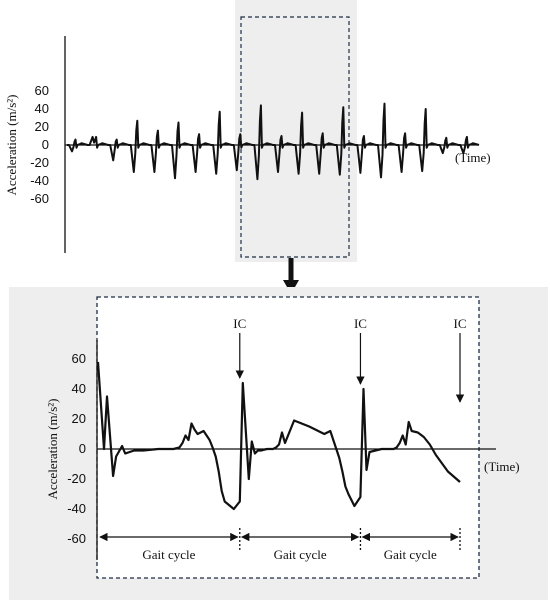  What do you see at coordinates (296, 131) in the screenshot?
I see `highlight-background` at bounding box center [296, 131].